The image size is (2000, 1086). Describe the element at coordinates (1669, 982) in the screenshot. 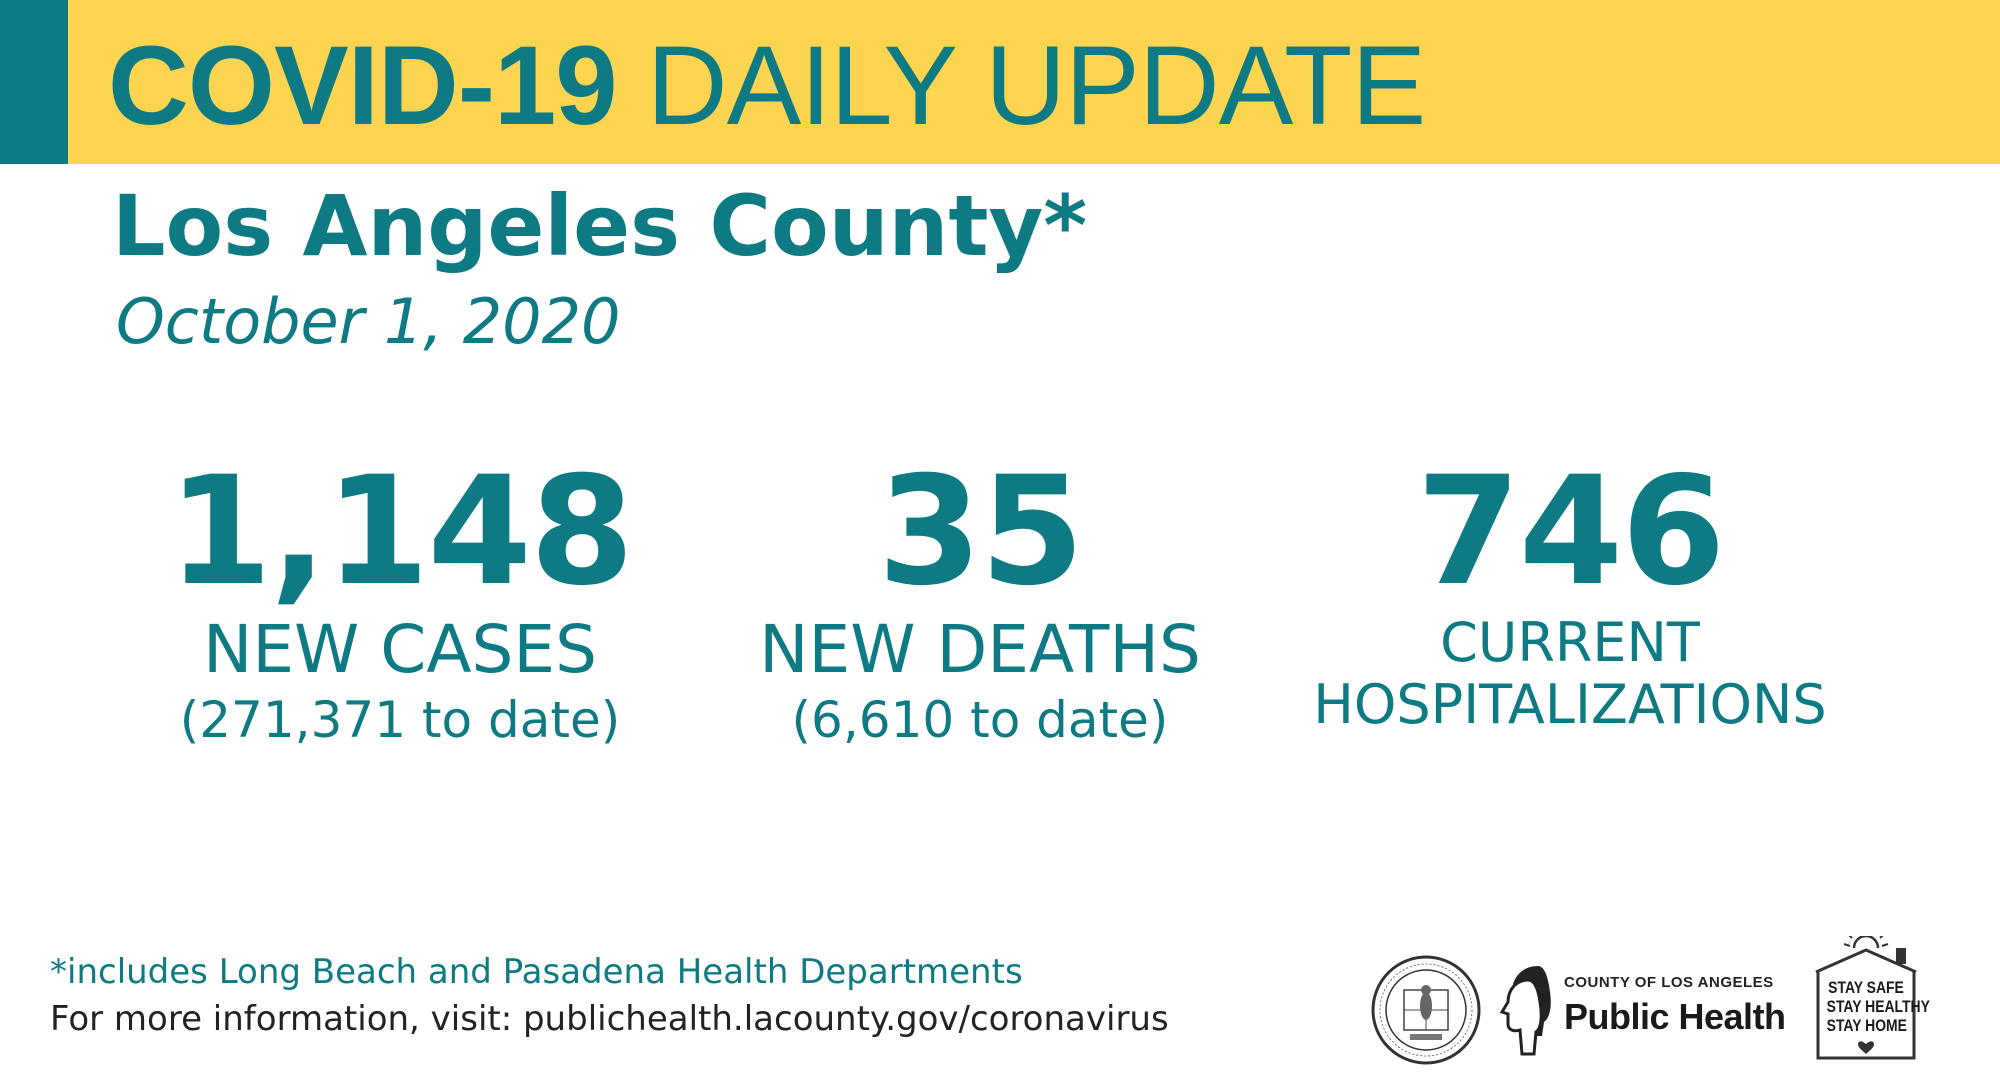

I see `public-health-county-text: COUNTY OF LOS ANGELES` at that location.